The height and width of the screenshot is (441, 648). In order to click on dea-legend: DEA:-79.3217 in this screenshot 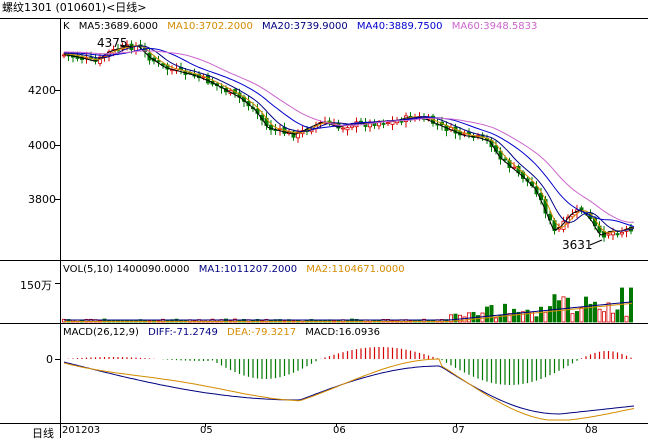, I will do `click(262, 332)`.